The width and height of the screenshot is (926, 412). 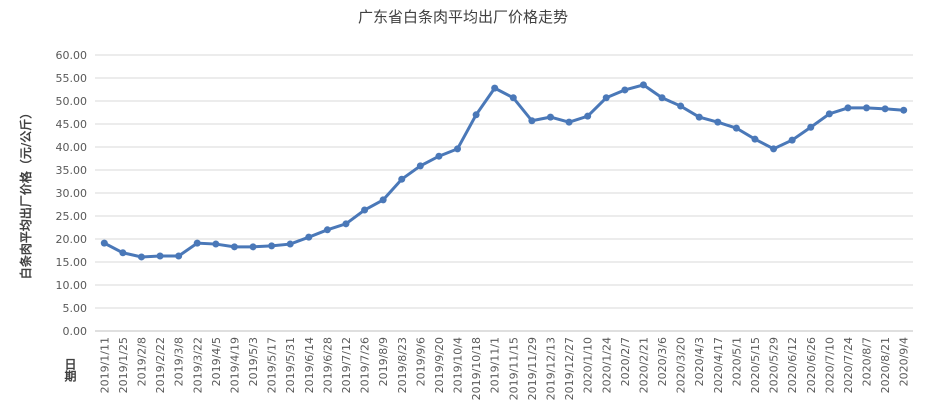 What do you see at coordinates (70, 370) in the screenshot?
I see `x-axis-label: 日期` at bounding box center [70, 370].